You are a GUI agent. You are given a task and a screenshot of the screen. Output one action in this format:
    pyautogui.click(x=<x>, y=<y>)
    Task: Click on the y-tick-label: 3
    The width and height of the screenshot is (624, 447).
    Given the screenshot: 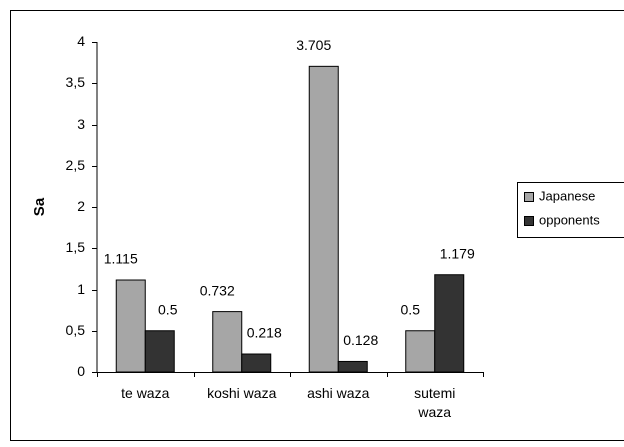 What is the action you would take?
    pyautogui.click(x=81, y=124)
    